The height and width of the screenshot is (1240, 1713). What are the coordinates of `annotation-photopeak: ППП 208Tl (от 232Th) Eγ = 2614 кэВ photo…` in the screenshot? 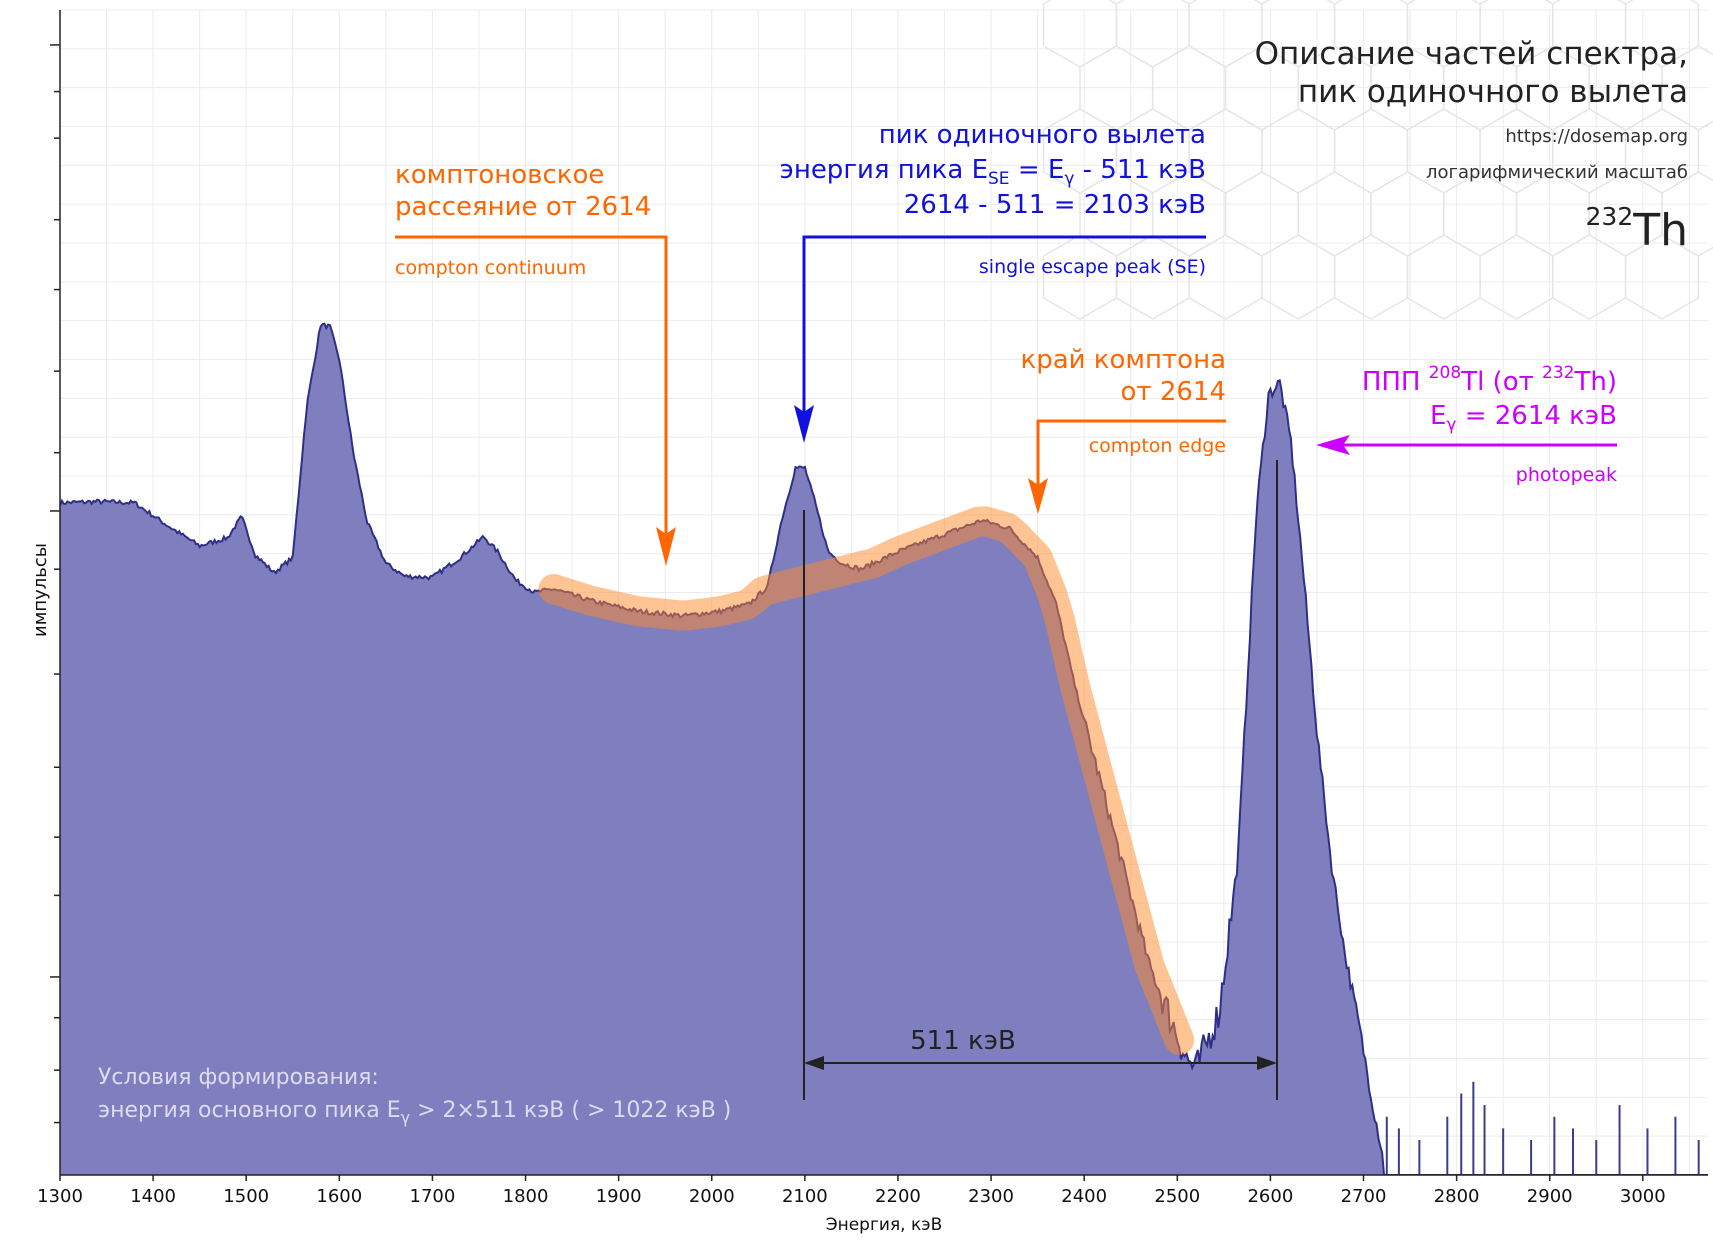 It's located at (1466, 424).